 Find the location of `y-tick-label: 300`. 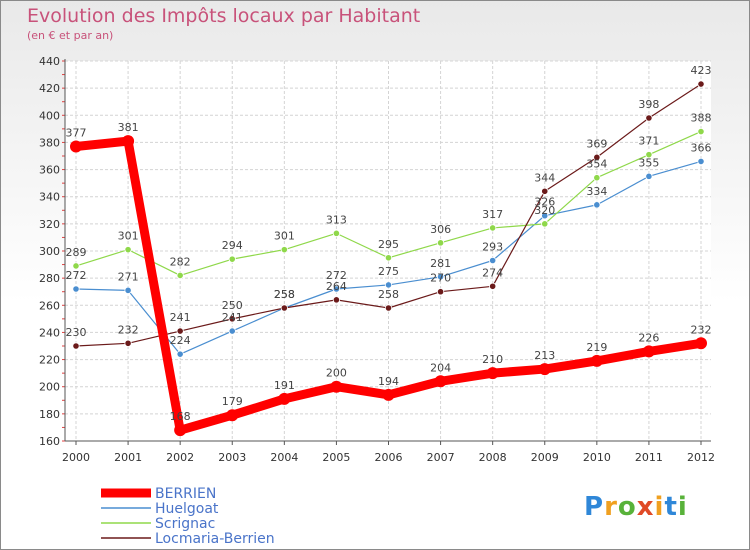

y-tick-label: 300 is located at coordinates (49, 251).